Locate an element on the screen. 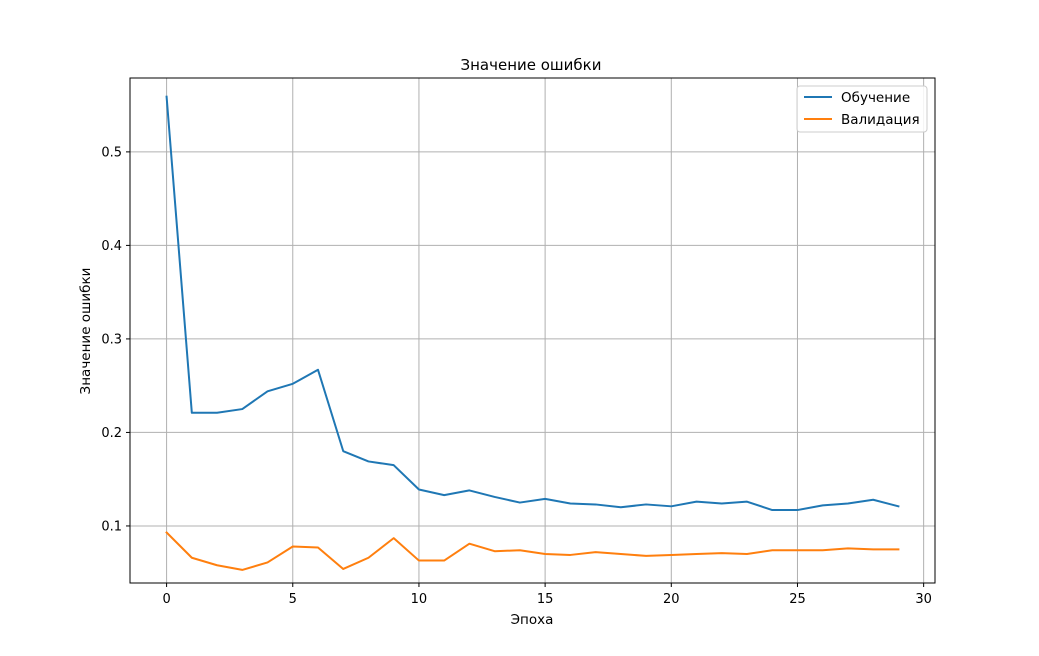 Image resolution: width=1039 pixels, height=656 pixels. y-axis-title: Значение ошибки is located at coordinates (86, 331).